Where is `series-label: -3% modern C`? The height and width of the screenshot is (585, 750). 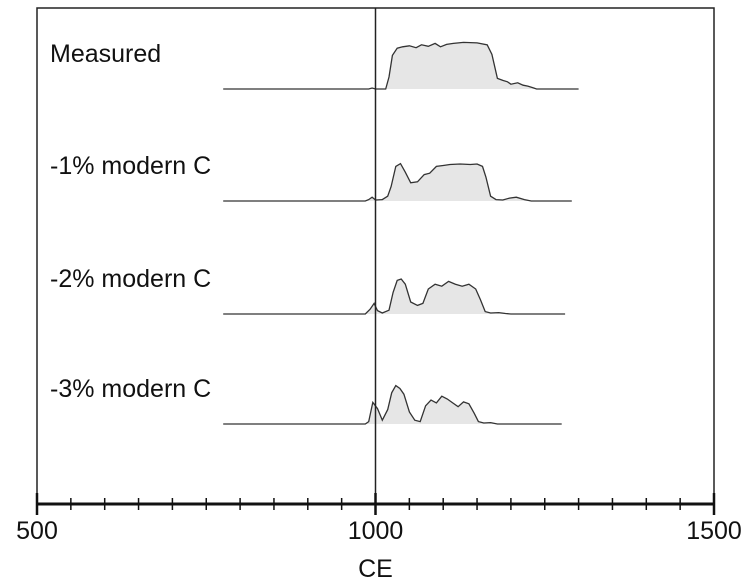
series-label: -3% modern C is located at coordinates (130, 389).